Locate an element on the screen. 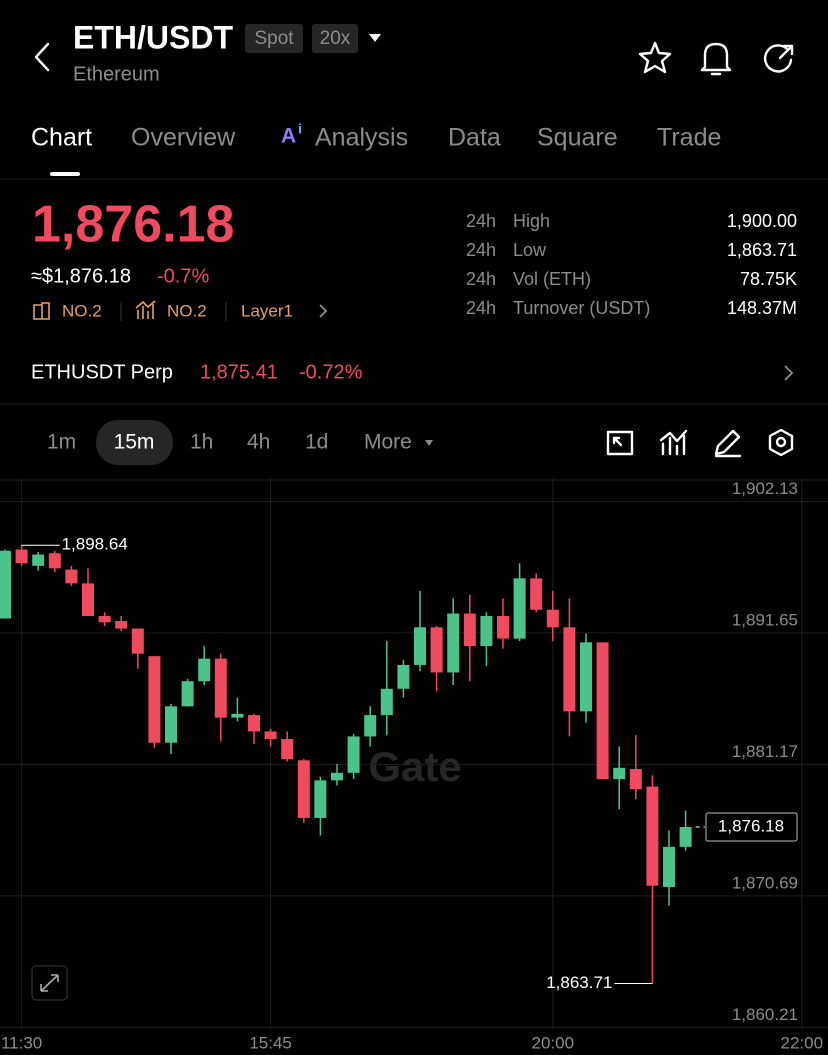 This screenshot has width=828, height=1055. interval: 15m is located at coordinates (134, 442).